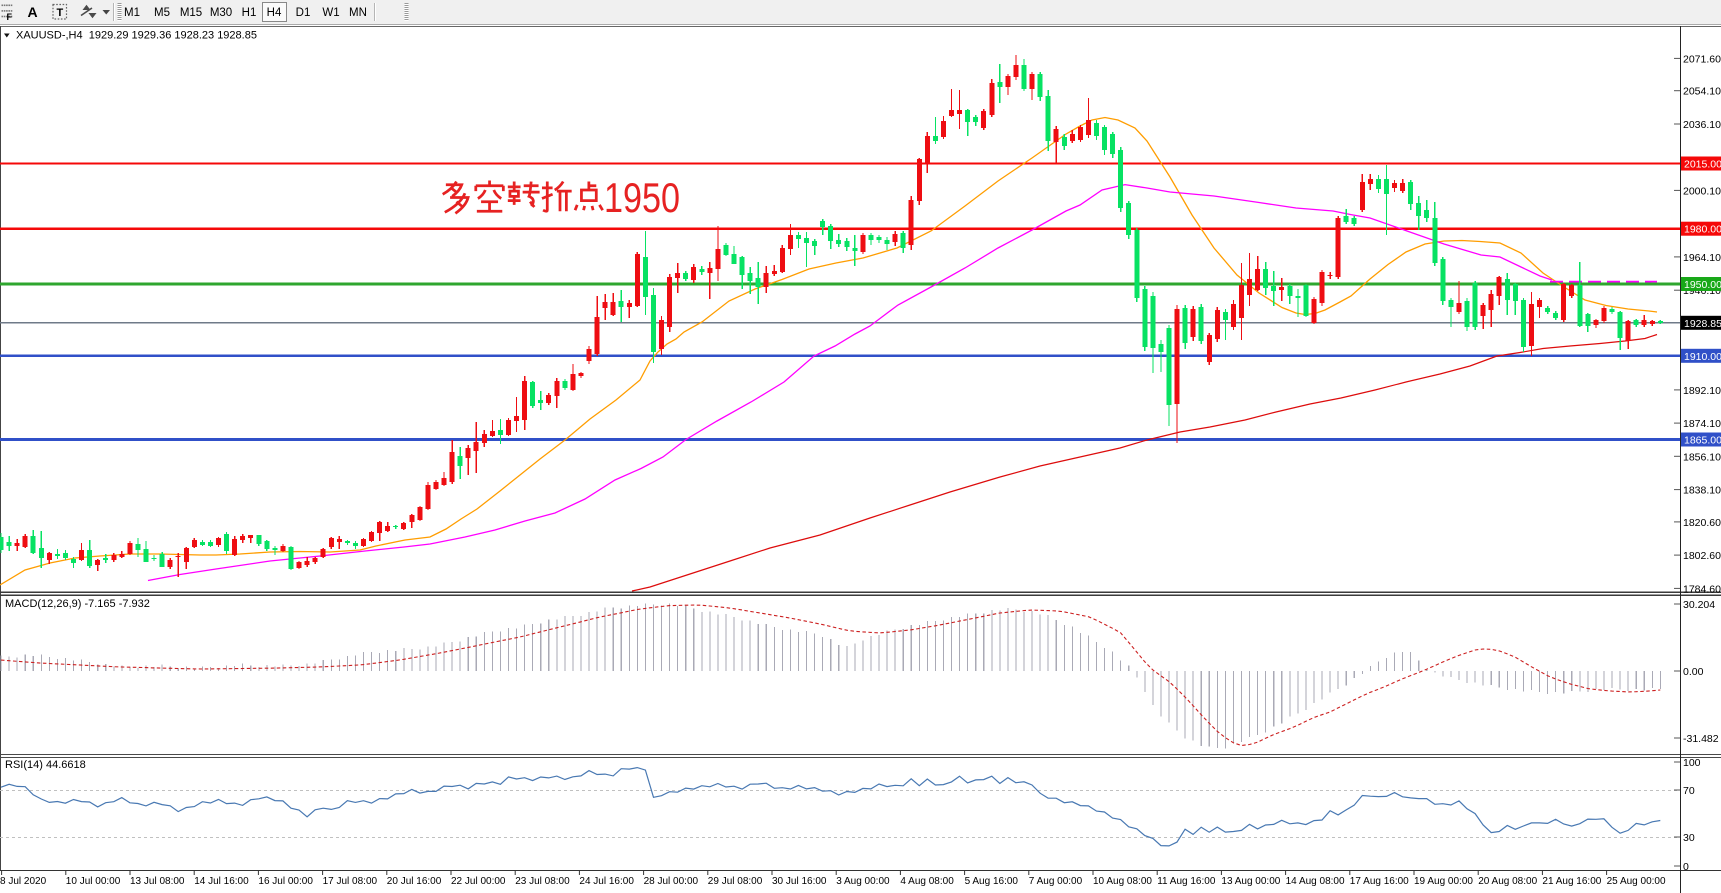 The width and height of the screenshot is (1721, 893). Describe the element at coordinates (132, 13) in the screenshot. I see `svg-text: M1` at that location.